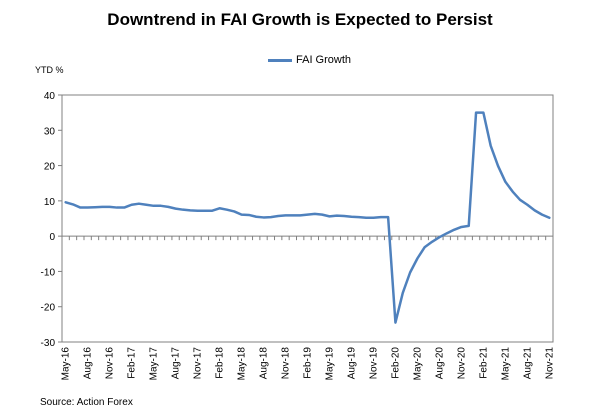  Describe the element at coordinates (527, 363) in the screenshot. I see `x-tick-label: Aug-21` at that location.